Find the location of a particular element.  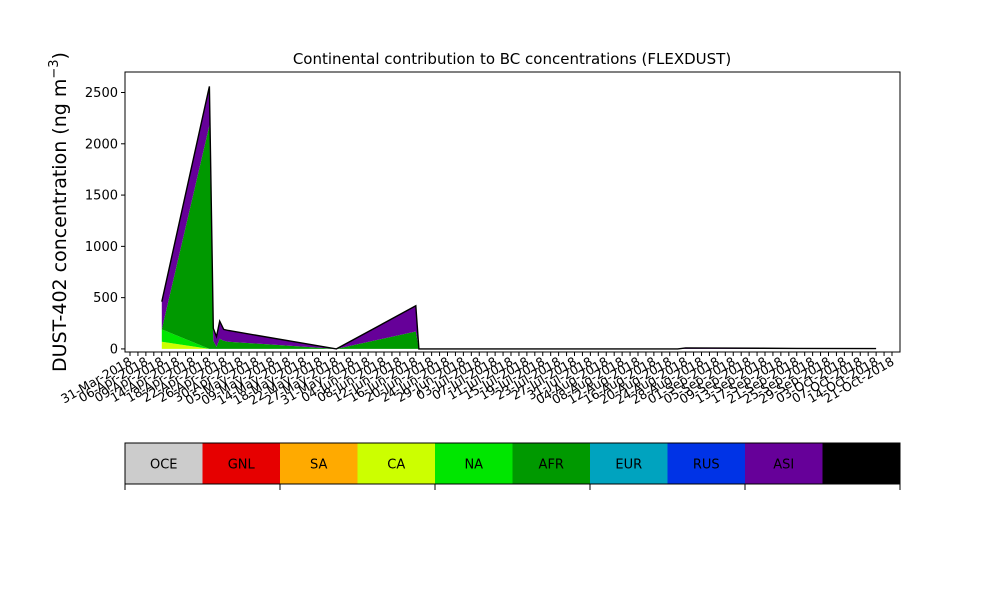

legend-swatch-ca is located at coordinates (396, 463).